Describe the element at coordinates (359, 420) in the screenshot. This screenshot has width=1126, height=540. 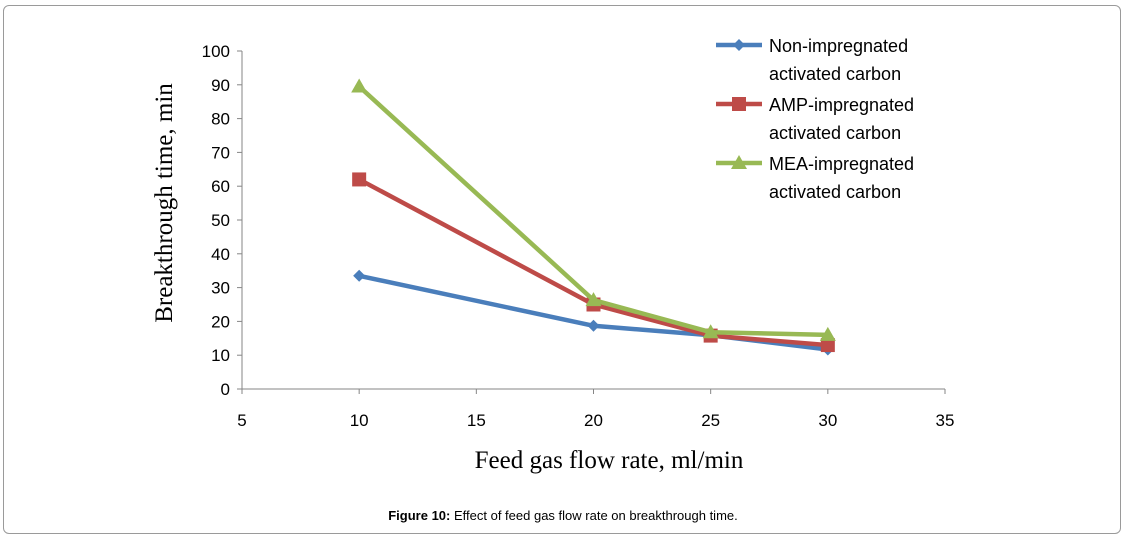
I see `x-tick-label: 10` at that location.